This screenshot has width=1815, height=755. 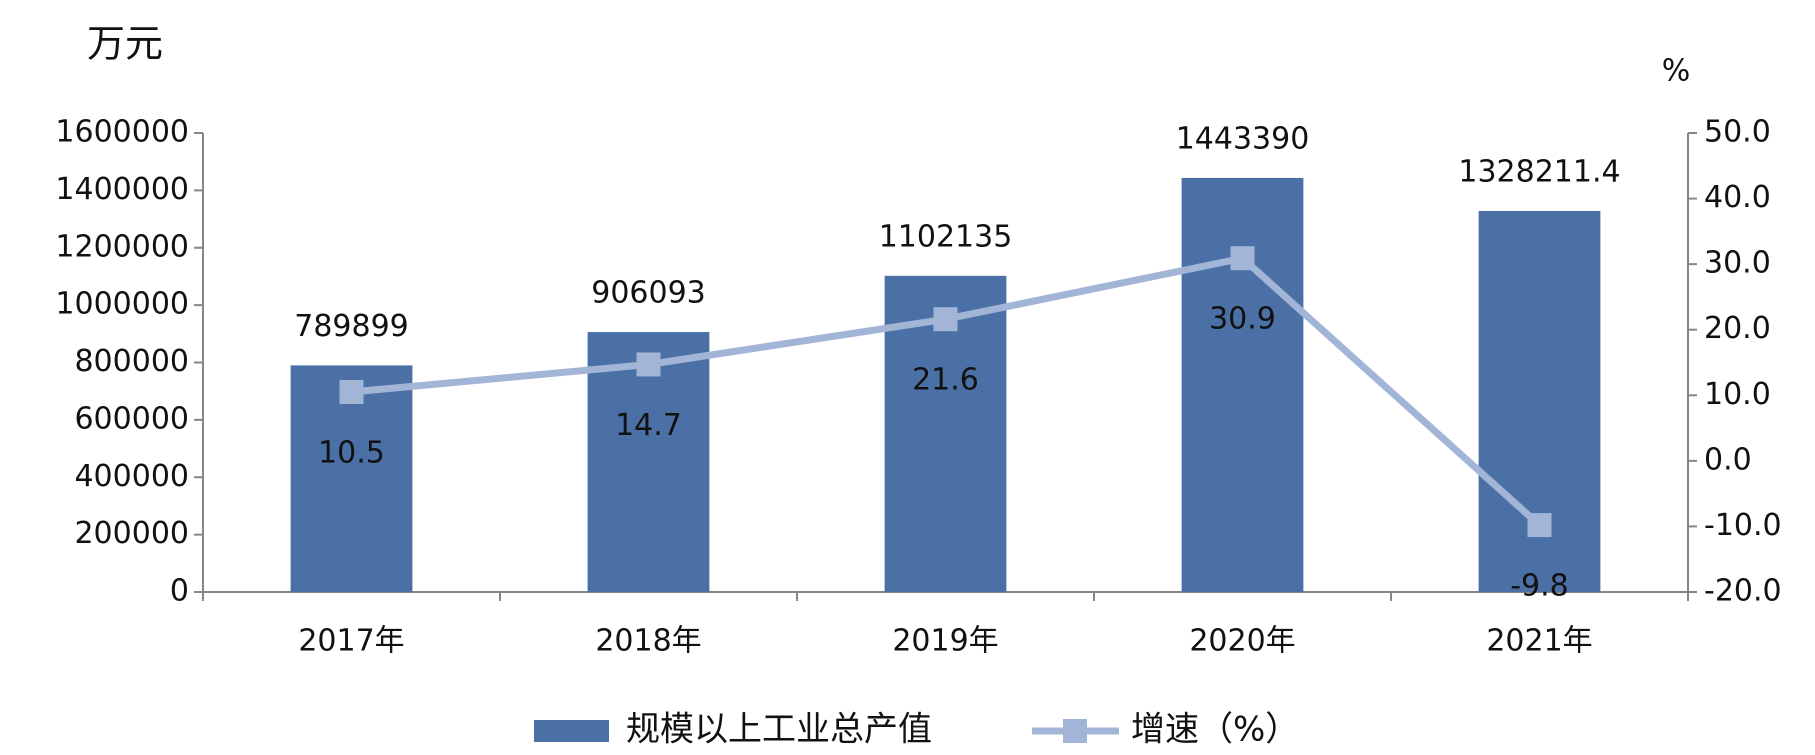 What do you see at coordinates (122, 246) in the screenshot?
I see `y-tick-label: 1200000` at bounding box center [122, 246].